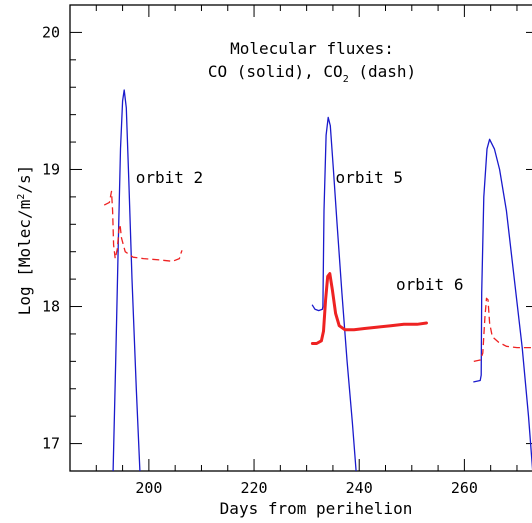 This screenshot has height=523, width=532. I want to click on y-axis-label: Log [Molec/m2/s], so click(24, 240).